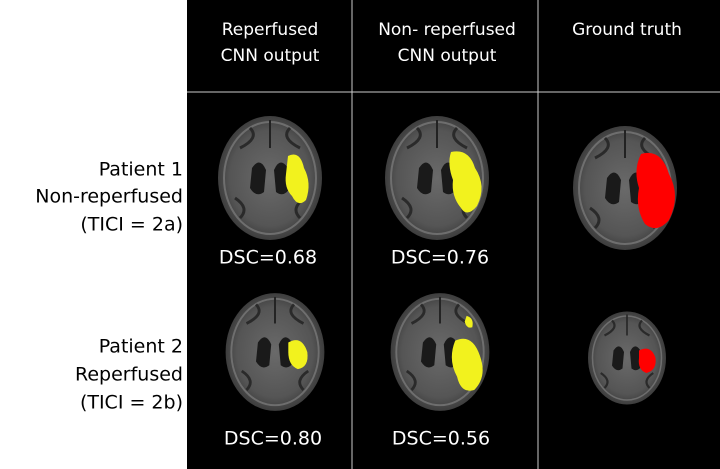 This screenshot has width=720, height=469. Describe the element at coordinates (109, 197) in the screenshot. I see `row-label: Non-reperfused` at that location.